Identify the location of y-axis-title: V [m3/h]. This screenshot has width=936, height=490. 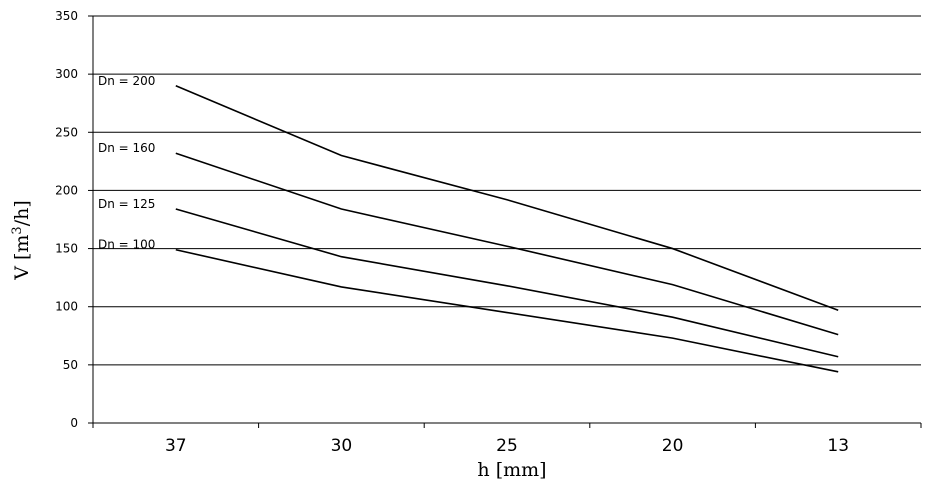
(22, 240).